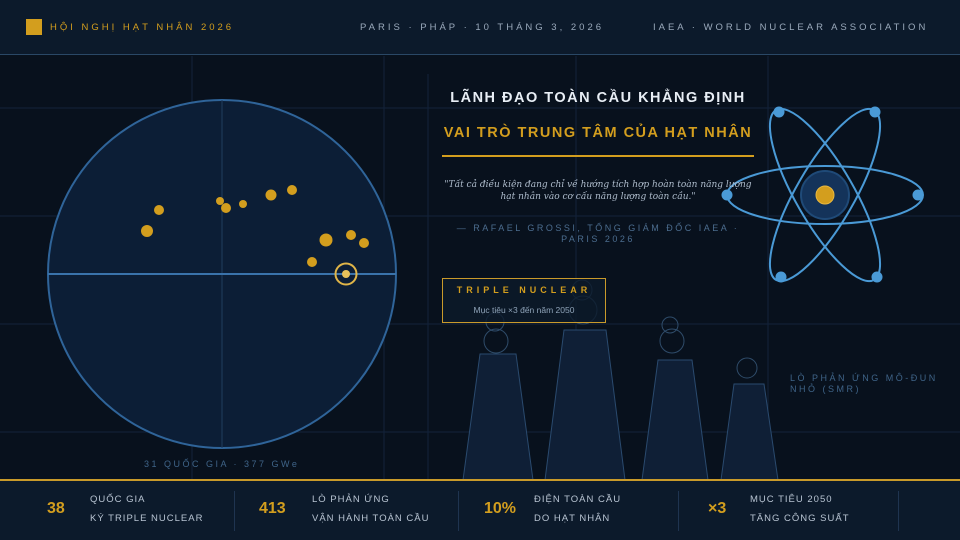  I want to click on headline-line2: VAI TRÒ TRUNG TÂM CỦA HẠT NHÂN, so click(598, 133).